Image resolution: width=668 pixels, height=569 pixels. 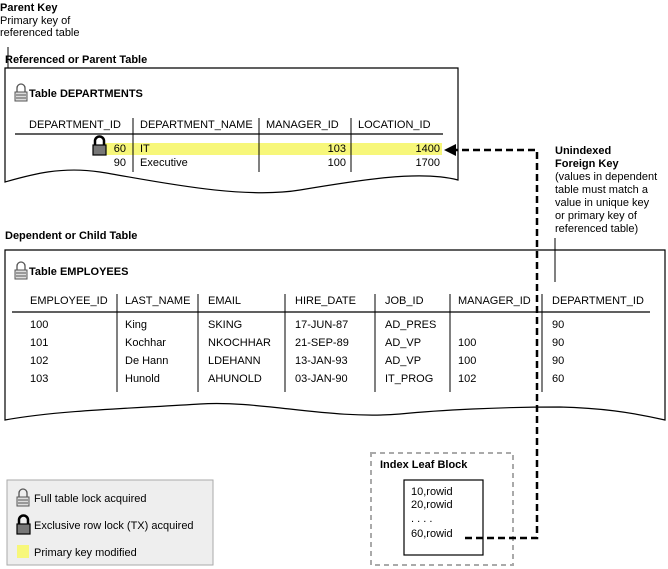 What do you see at coordinates (234, 361) in the screenshot?
I see `cell: LDEHANN` at bounding box center [234, 361].